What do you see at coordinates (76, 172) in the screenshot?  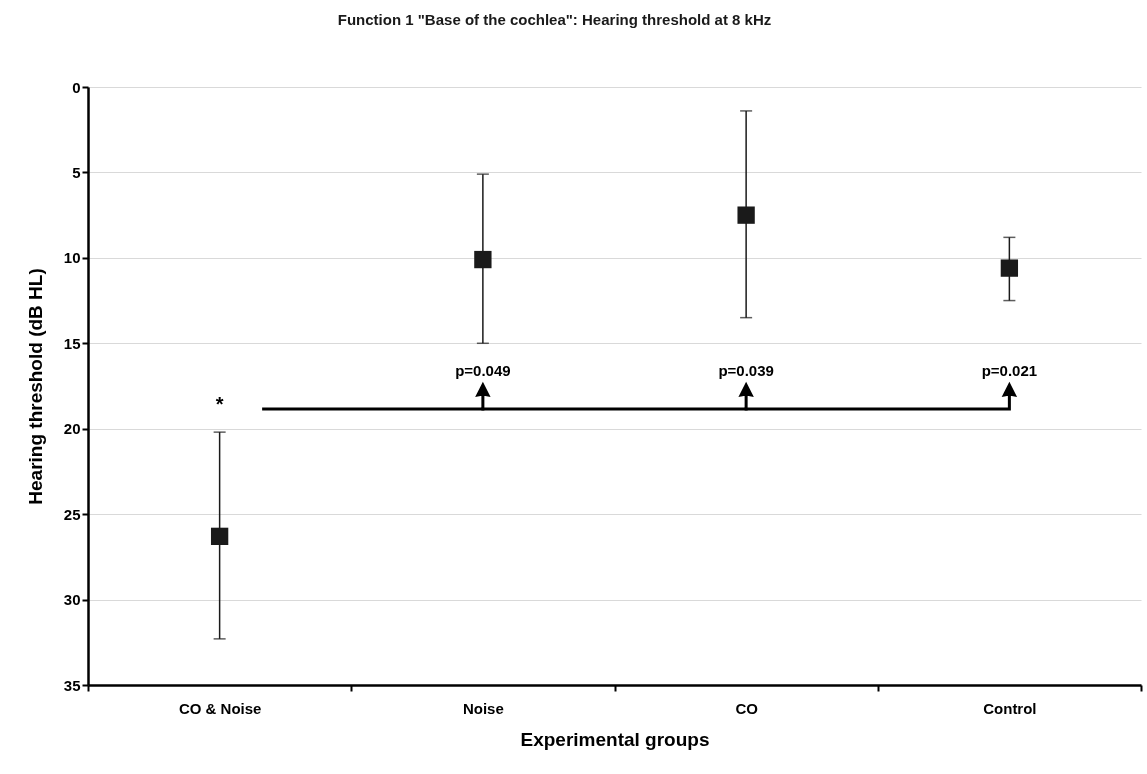 I see `y-tick-label: 5` at bounding box center [76, 172].